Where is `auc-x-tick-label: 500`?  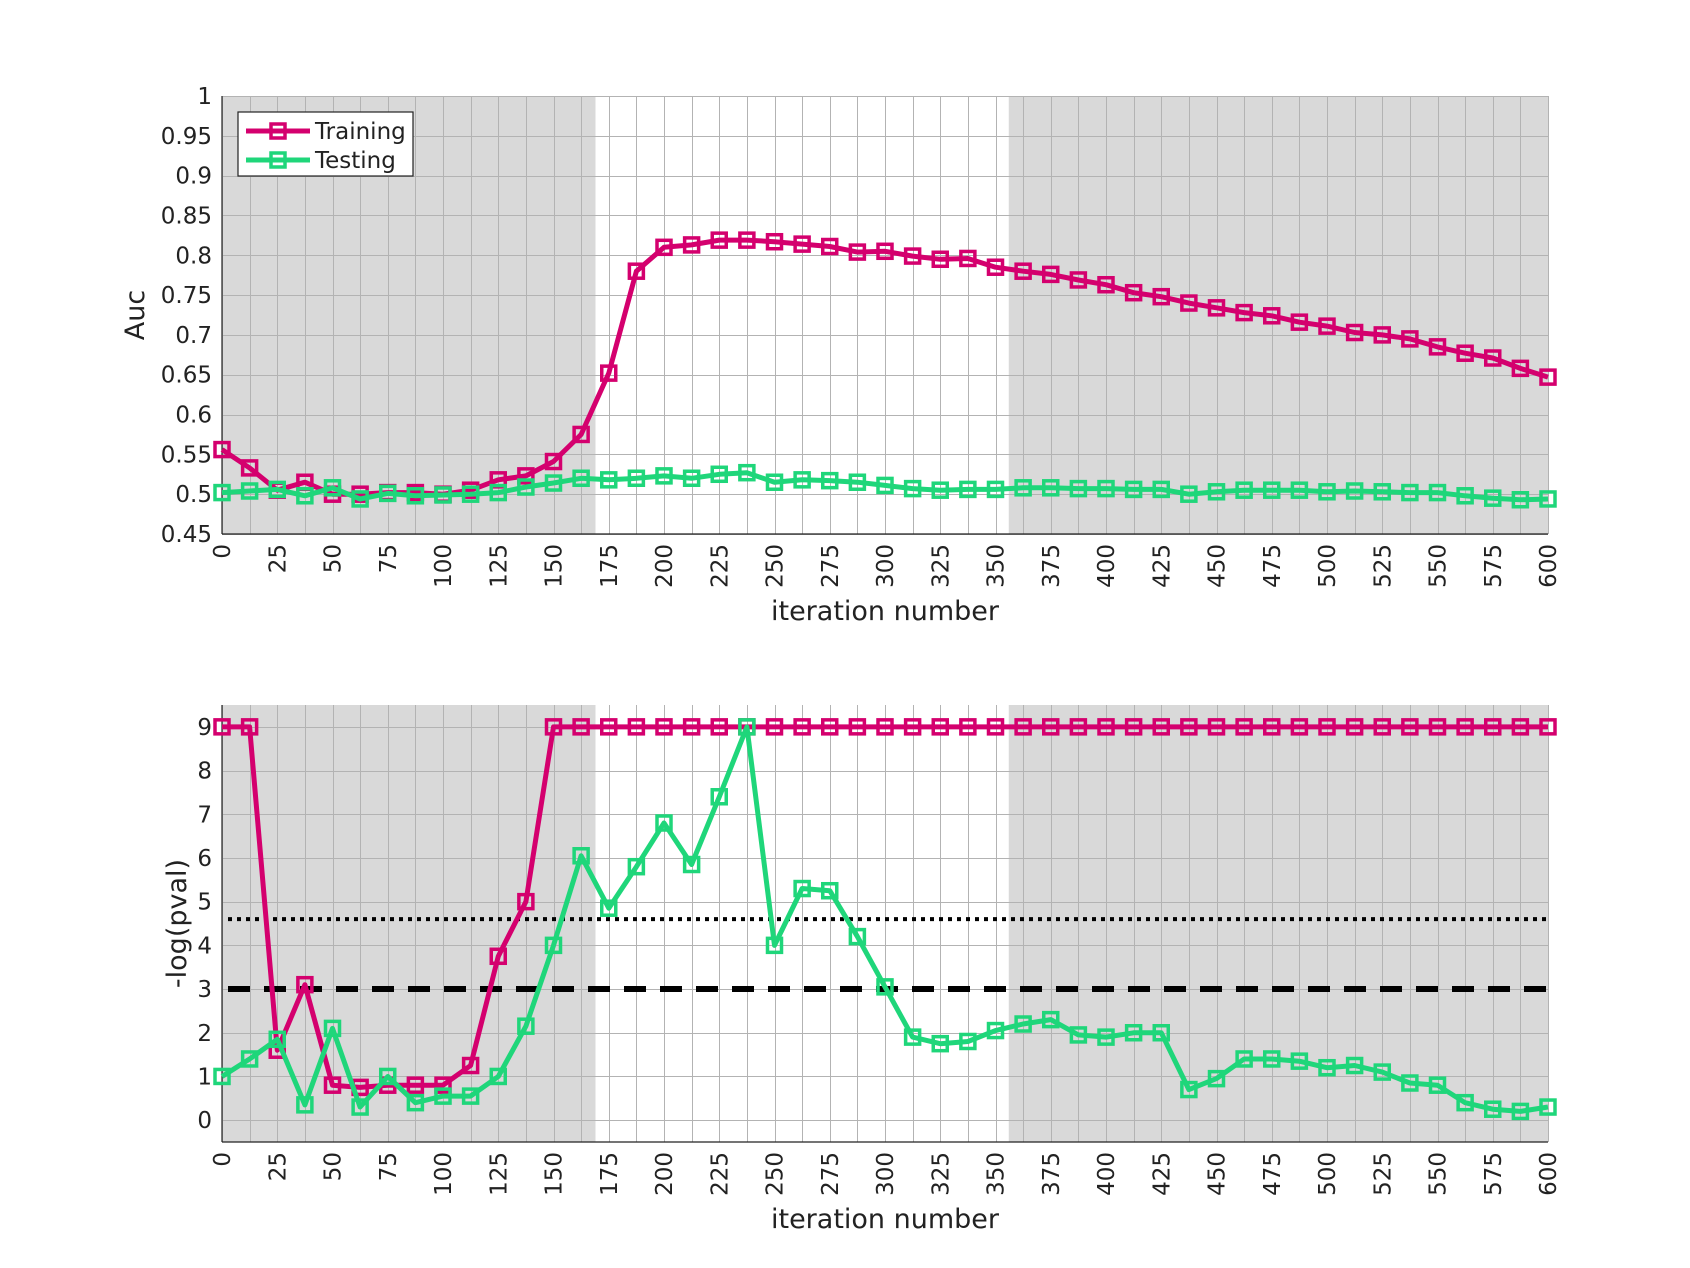 auc-x-tick-label: 500 is located at coordinates (1328, 566).